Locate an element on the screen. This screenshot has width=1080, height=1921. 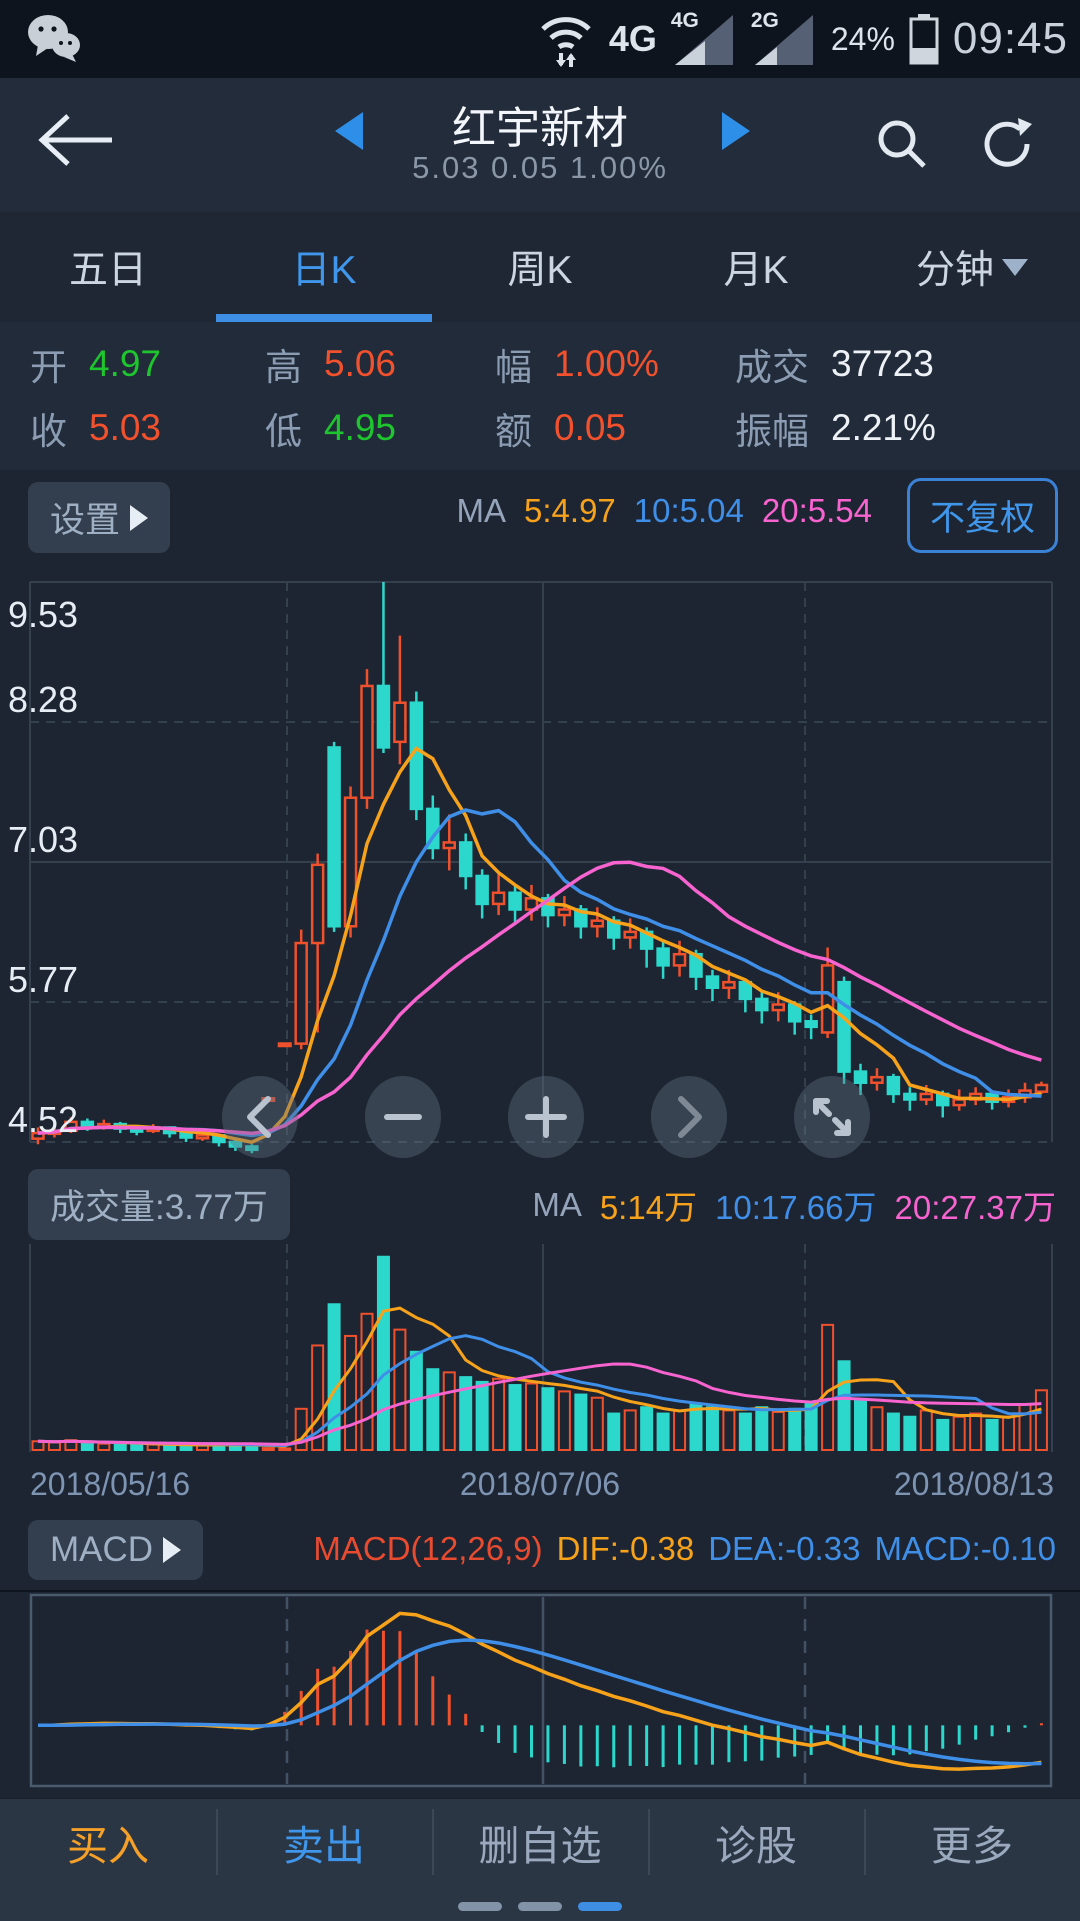
ma20-value: 20:5.54 is located at coordinates (816, 510).